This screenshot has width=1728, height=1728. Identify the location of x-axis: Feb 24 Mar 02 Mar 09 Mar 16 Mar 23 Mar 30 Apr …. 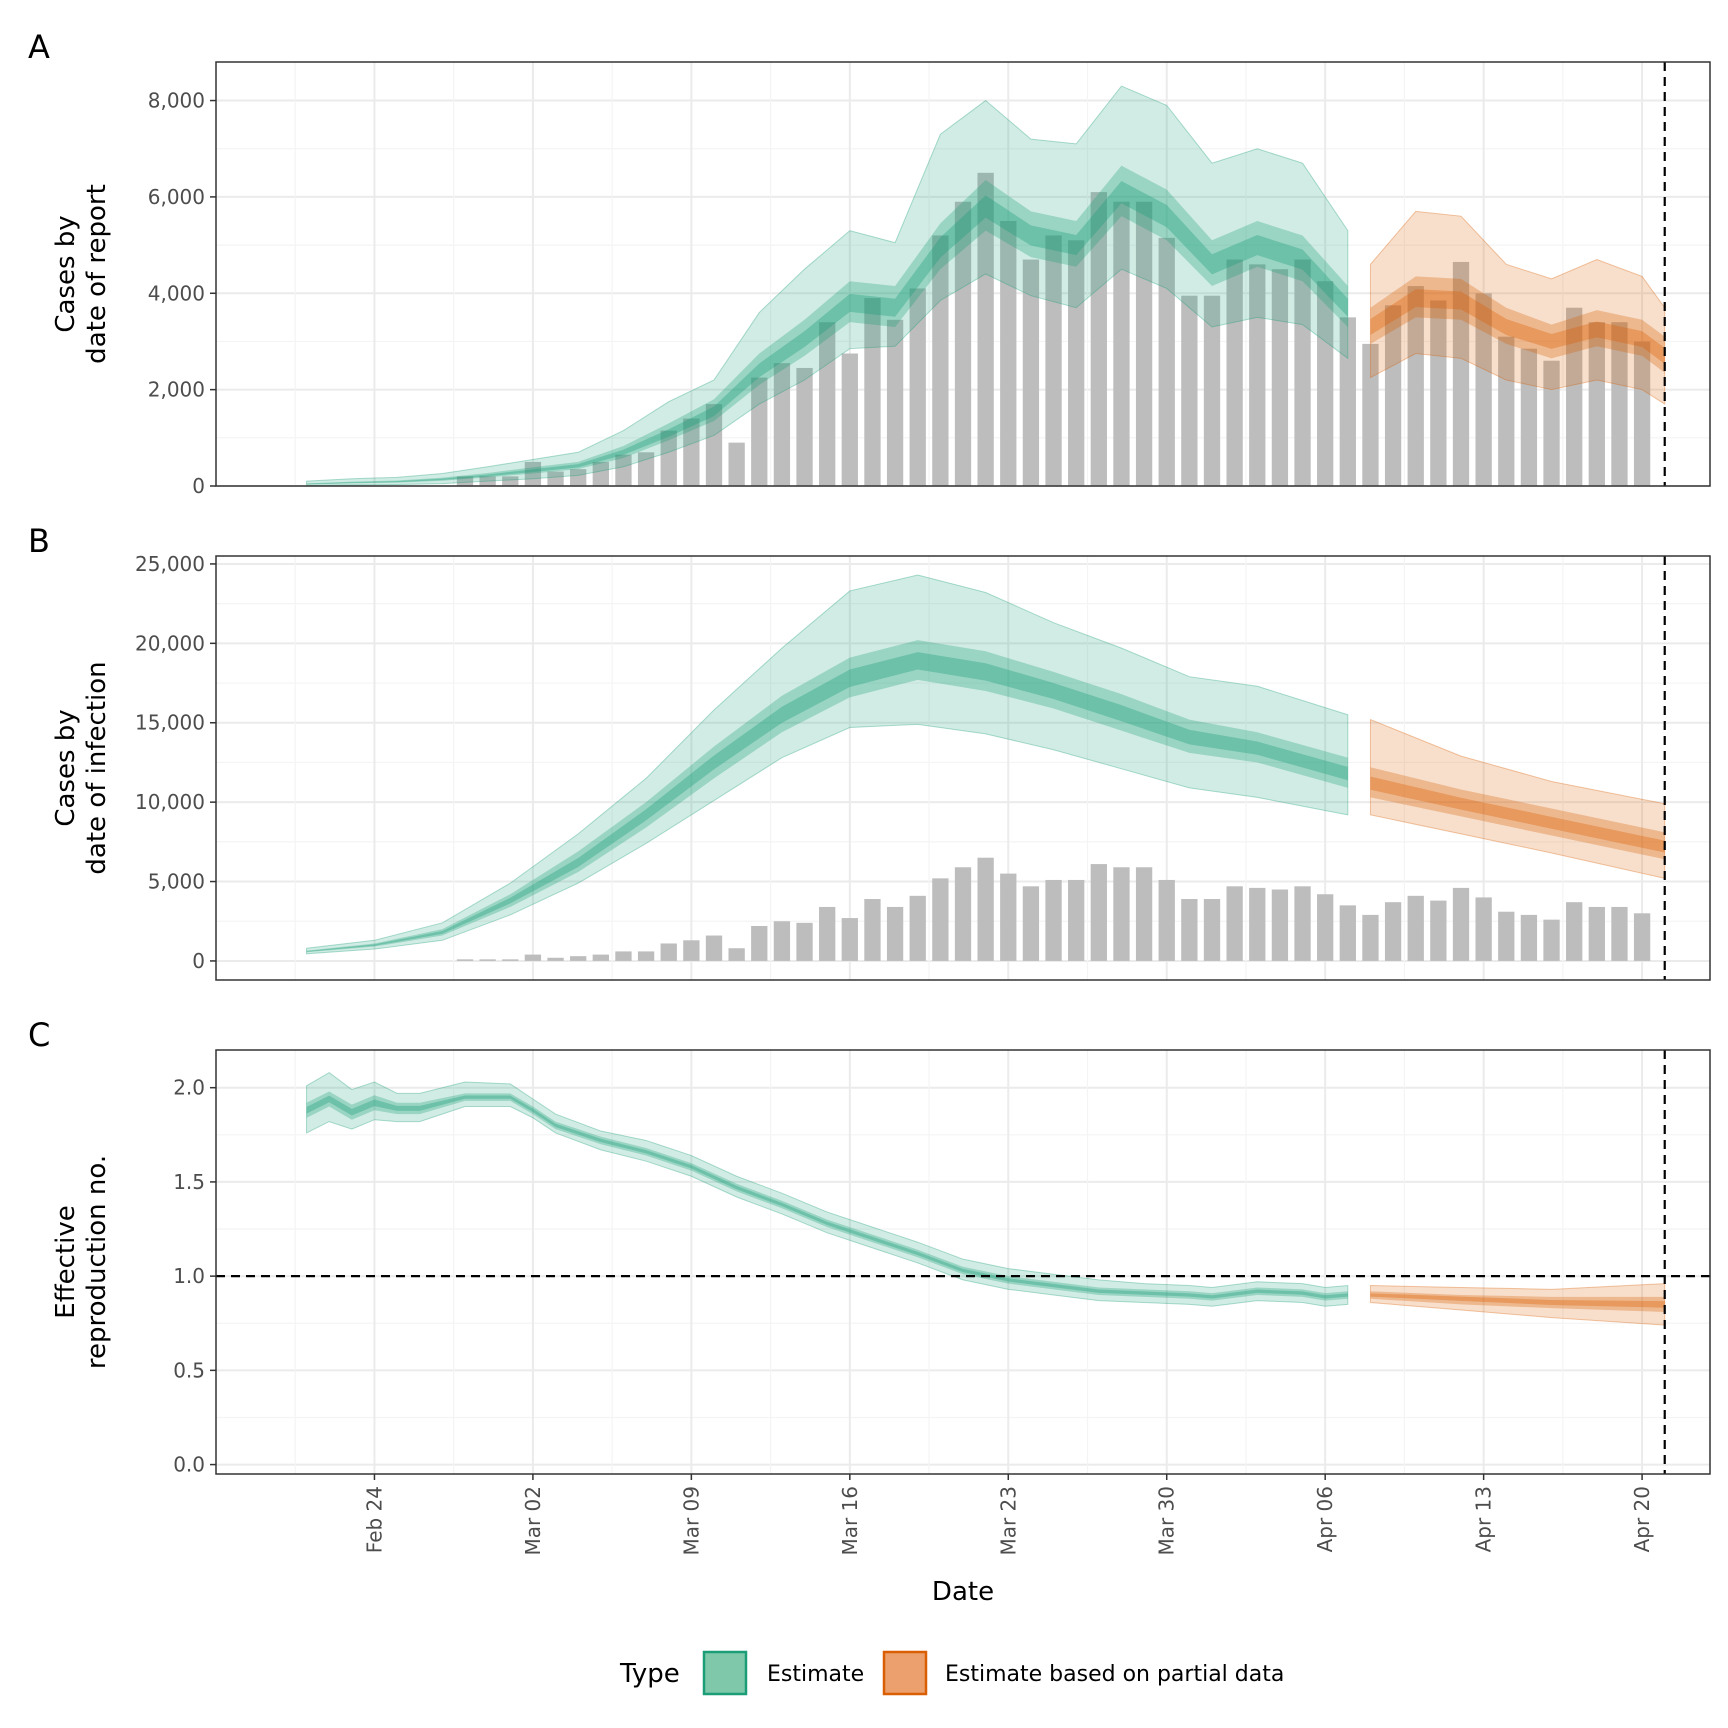
(1008, 1515).